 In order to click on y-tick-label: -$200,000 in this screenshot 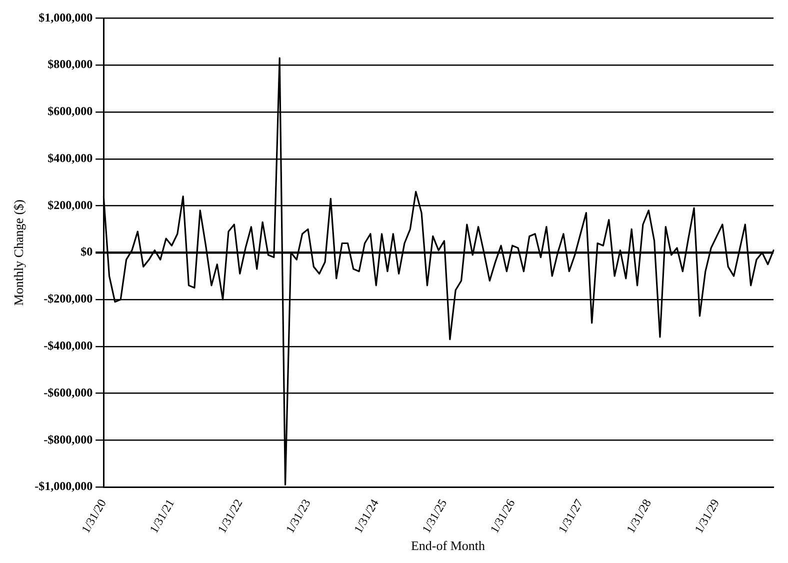, I will do `click(68, 299)`.